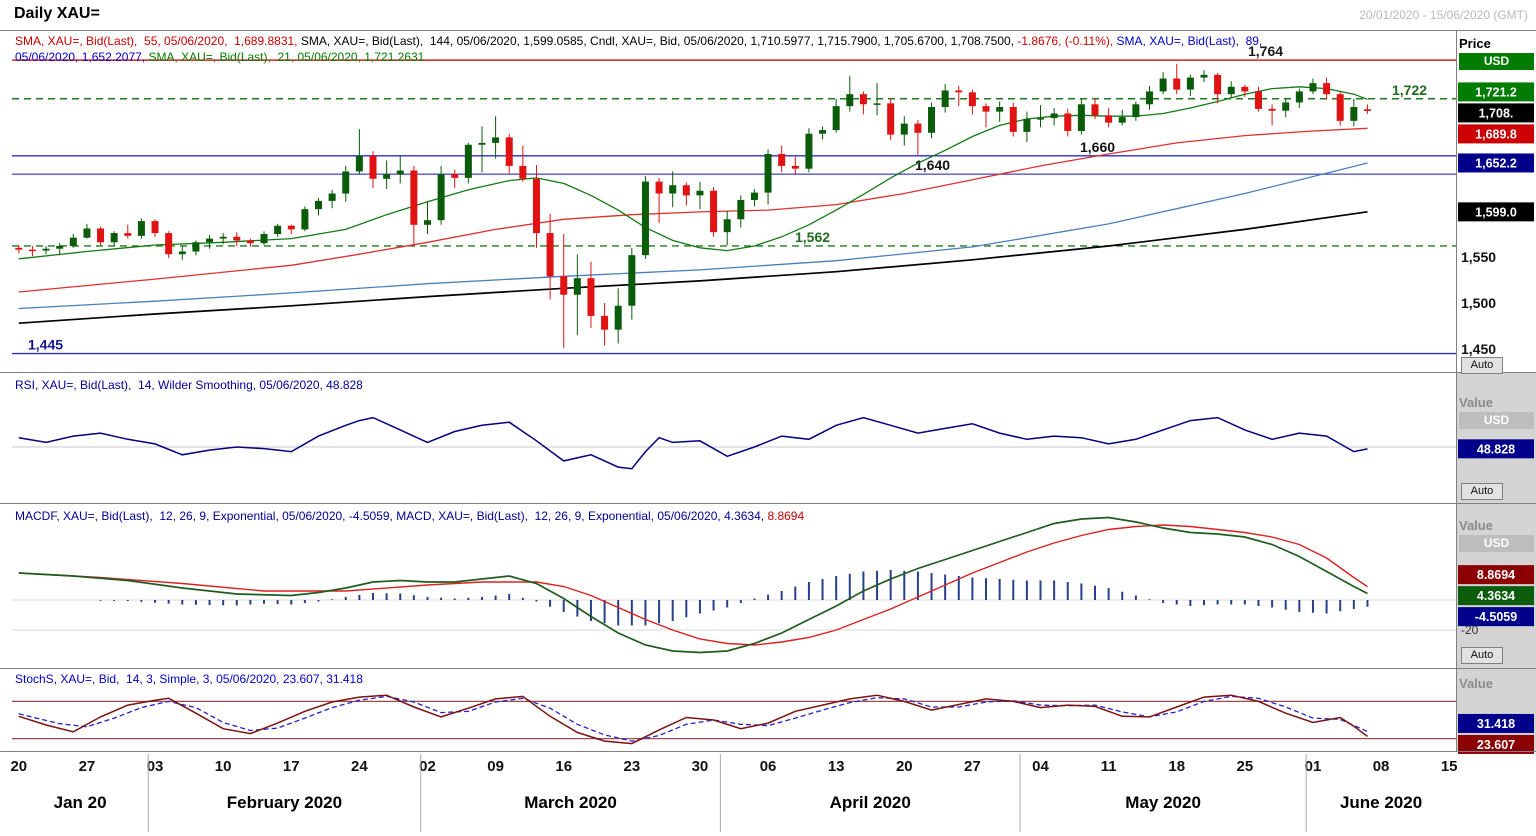  I want to click on macd-signal-line, so click(693, 585).